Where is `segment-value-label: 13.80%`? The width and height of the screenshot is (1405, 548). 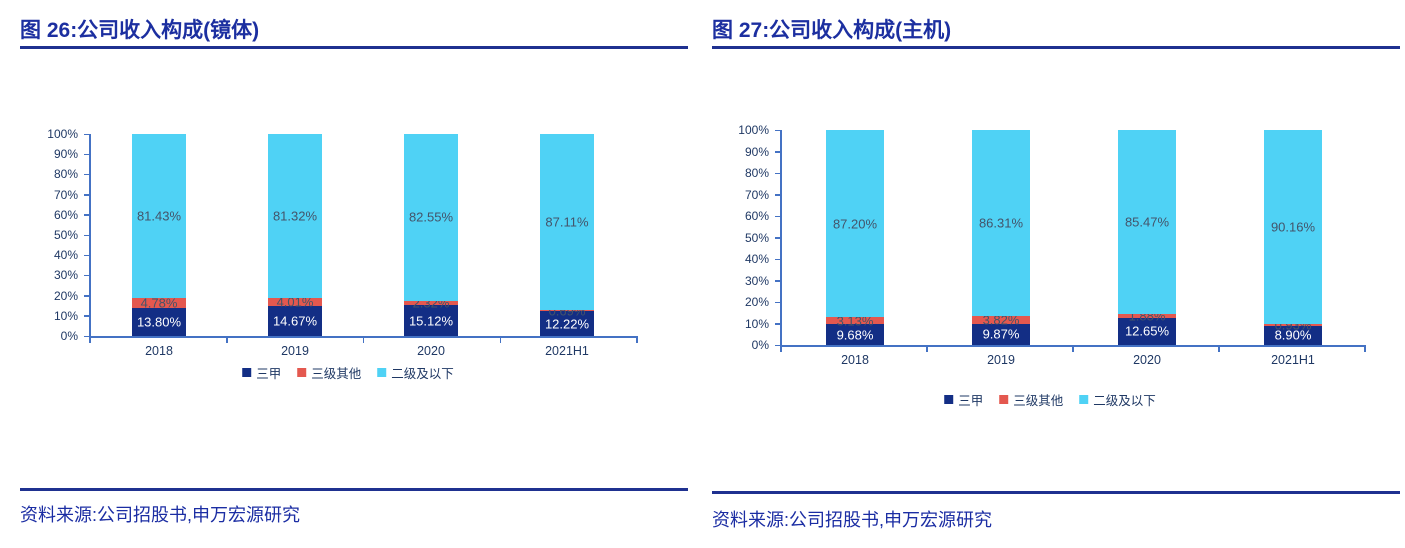 segment-value-label: 13.80% is located at coordinates (159, 322).